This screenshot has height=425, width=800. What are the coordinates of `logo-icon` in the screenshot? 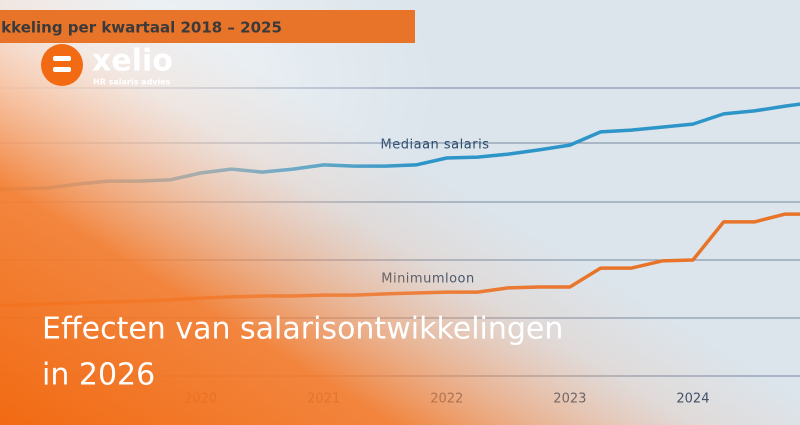 It's located at (62, 65).